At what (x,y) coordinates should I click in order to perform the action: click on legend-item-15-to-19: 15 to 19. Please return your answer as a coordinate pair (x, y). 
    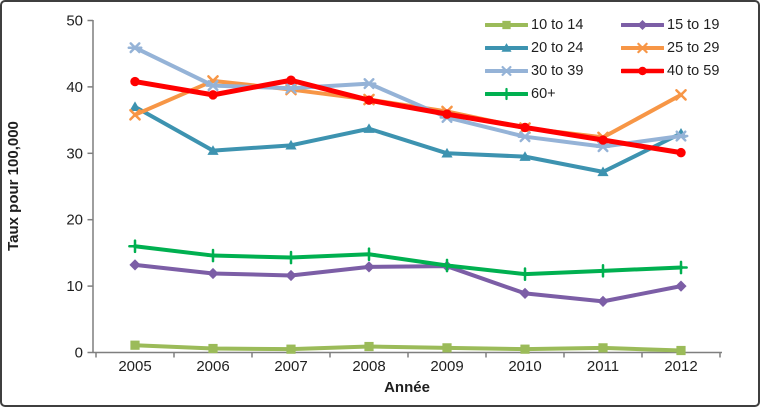
    Looking at the image, I should click on (670, 25).